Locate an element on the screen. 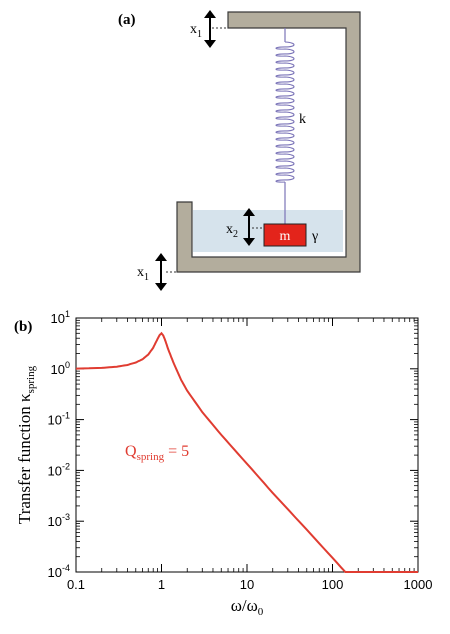 Image resolution: width=450 pixels, height=634 pixels. damping-label: γ is located at coordinates (314, 236).